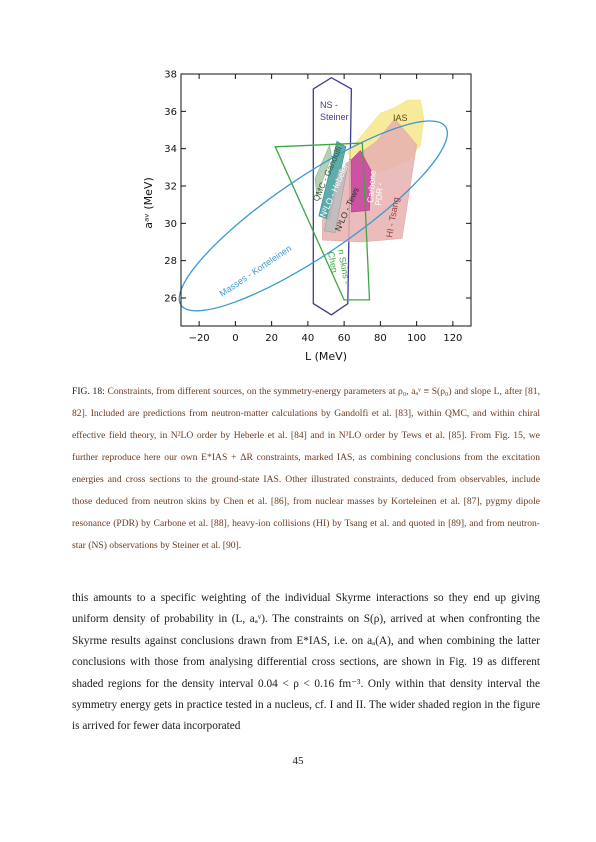  Describe the element at coordinates (298, 761) in the screenshot. I see `page-number: 45` at that location.